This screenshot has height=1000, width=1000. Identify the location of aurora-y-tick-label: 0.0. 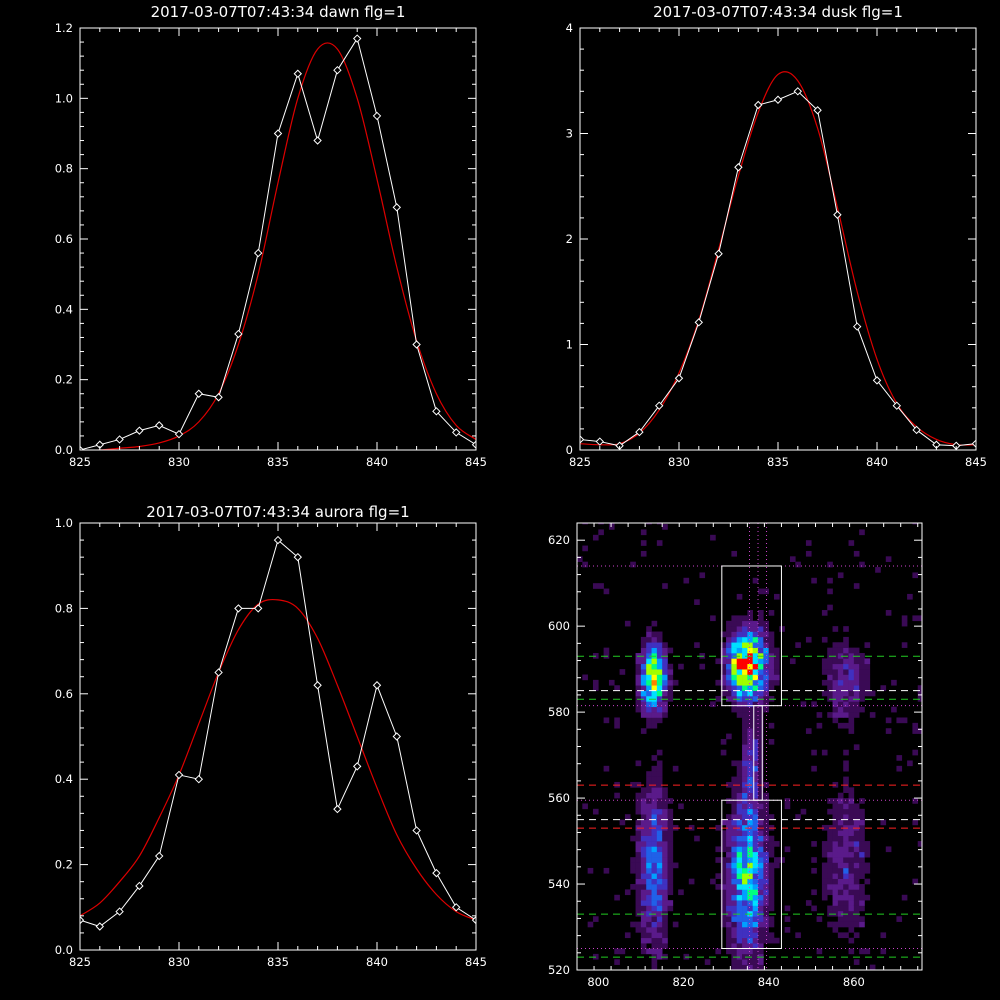
(64, 950).